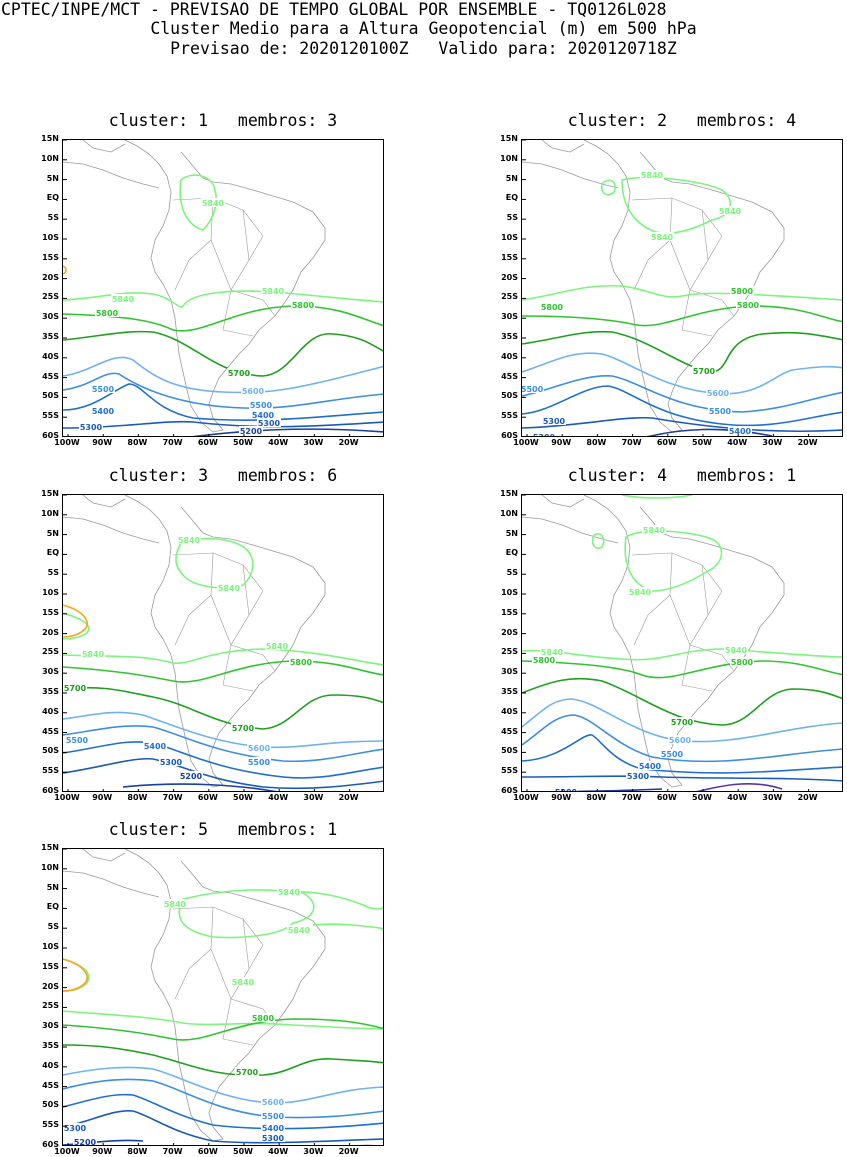 Image resolution: width=847 pixels, height=1157 pixels. I want to click on lat-tick-label: 30S, so click(509, 317).